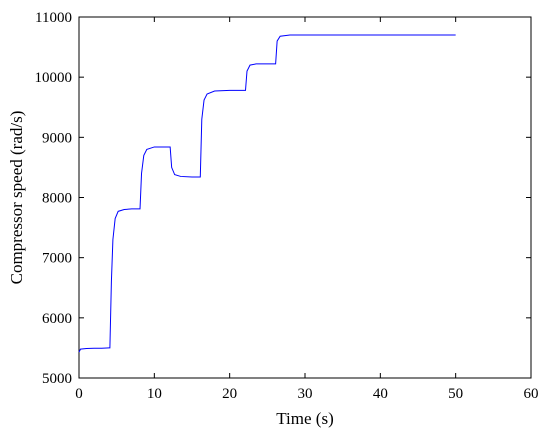 The width and height of the screenshot is (550, 431). Describe the element at coordinates (16, 198) in the screenshot. I see `y-axis-title: Compressor speed (rad/s)` at that location.